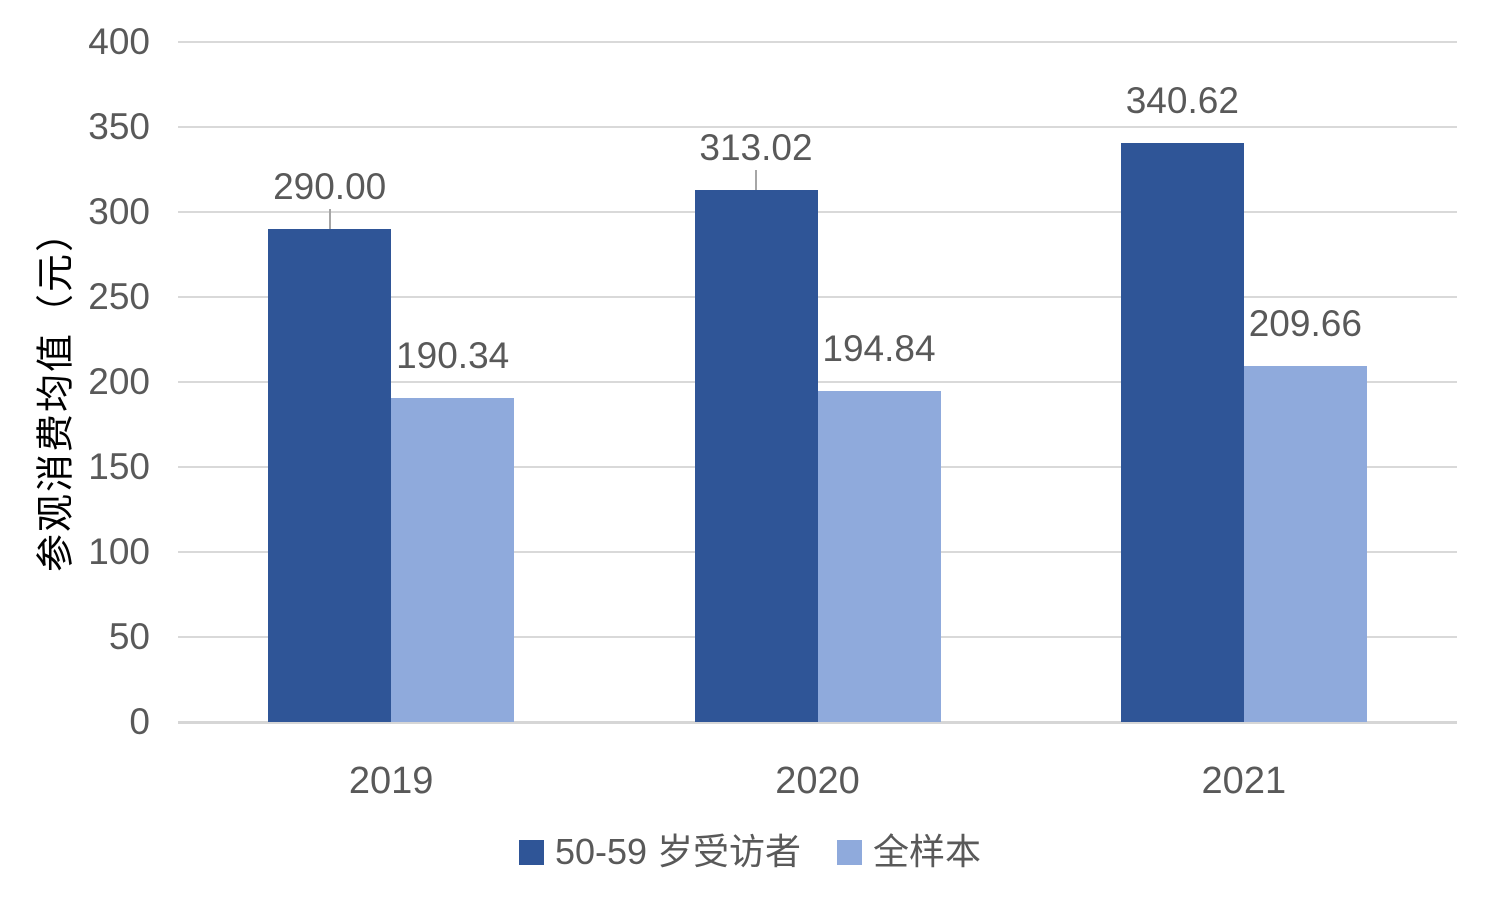 The height and width of the screenshot is (900, 1500). I want to click on bar-series1-2020, so click(756, 455).